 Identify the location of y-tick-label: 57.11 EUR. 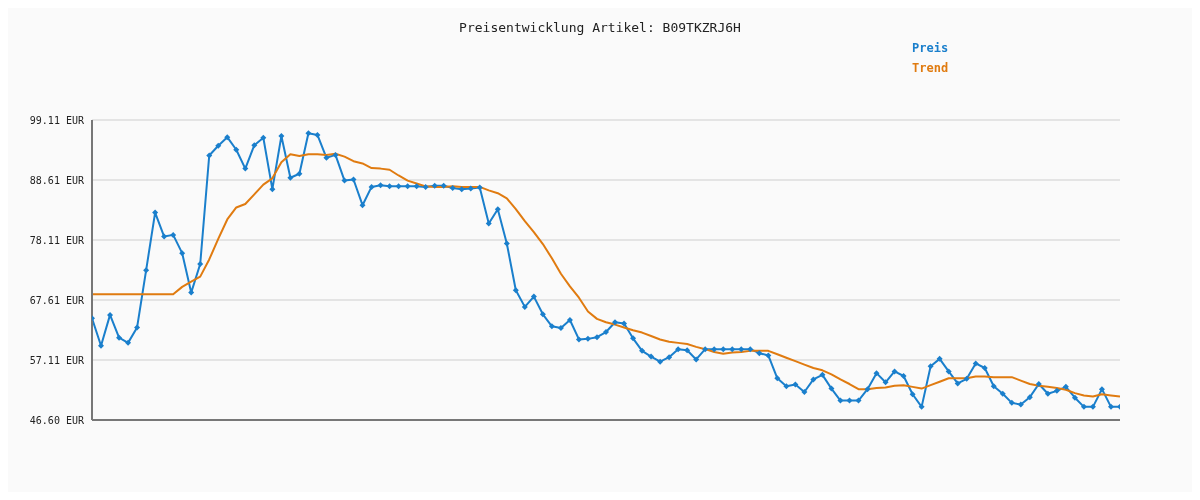
(57, 360).